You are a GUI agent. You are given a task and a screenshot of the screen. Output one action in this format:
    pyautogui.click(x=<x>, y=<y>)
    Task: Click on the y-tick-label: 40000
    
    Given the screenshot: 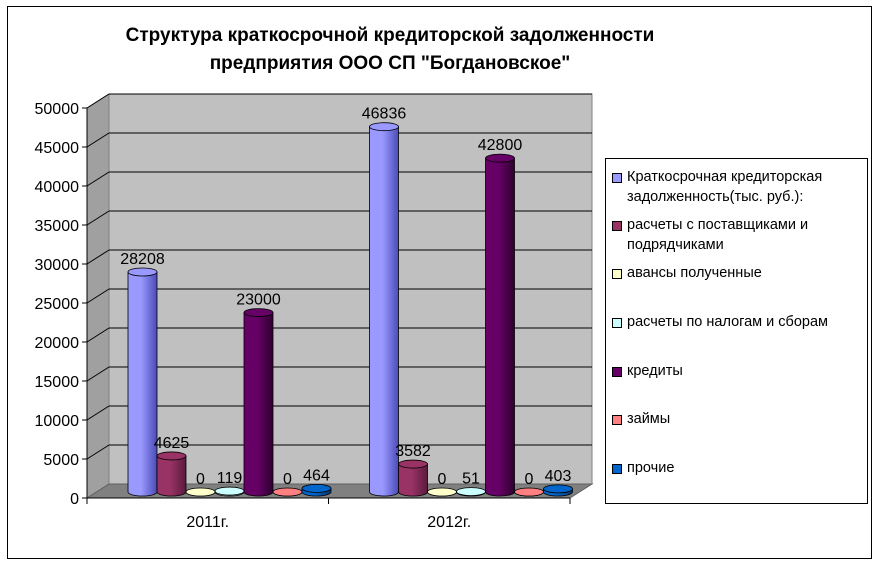 What is the action you would take?
    pyautogui.click(x=57, y=187)
    